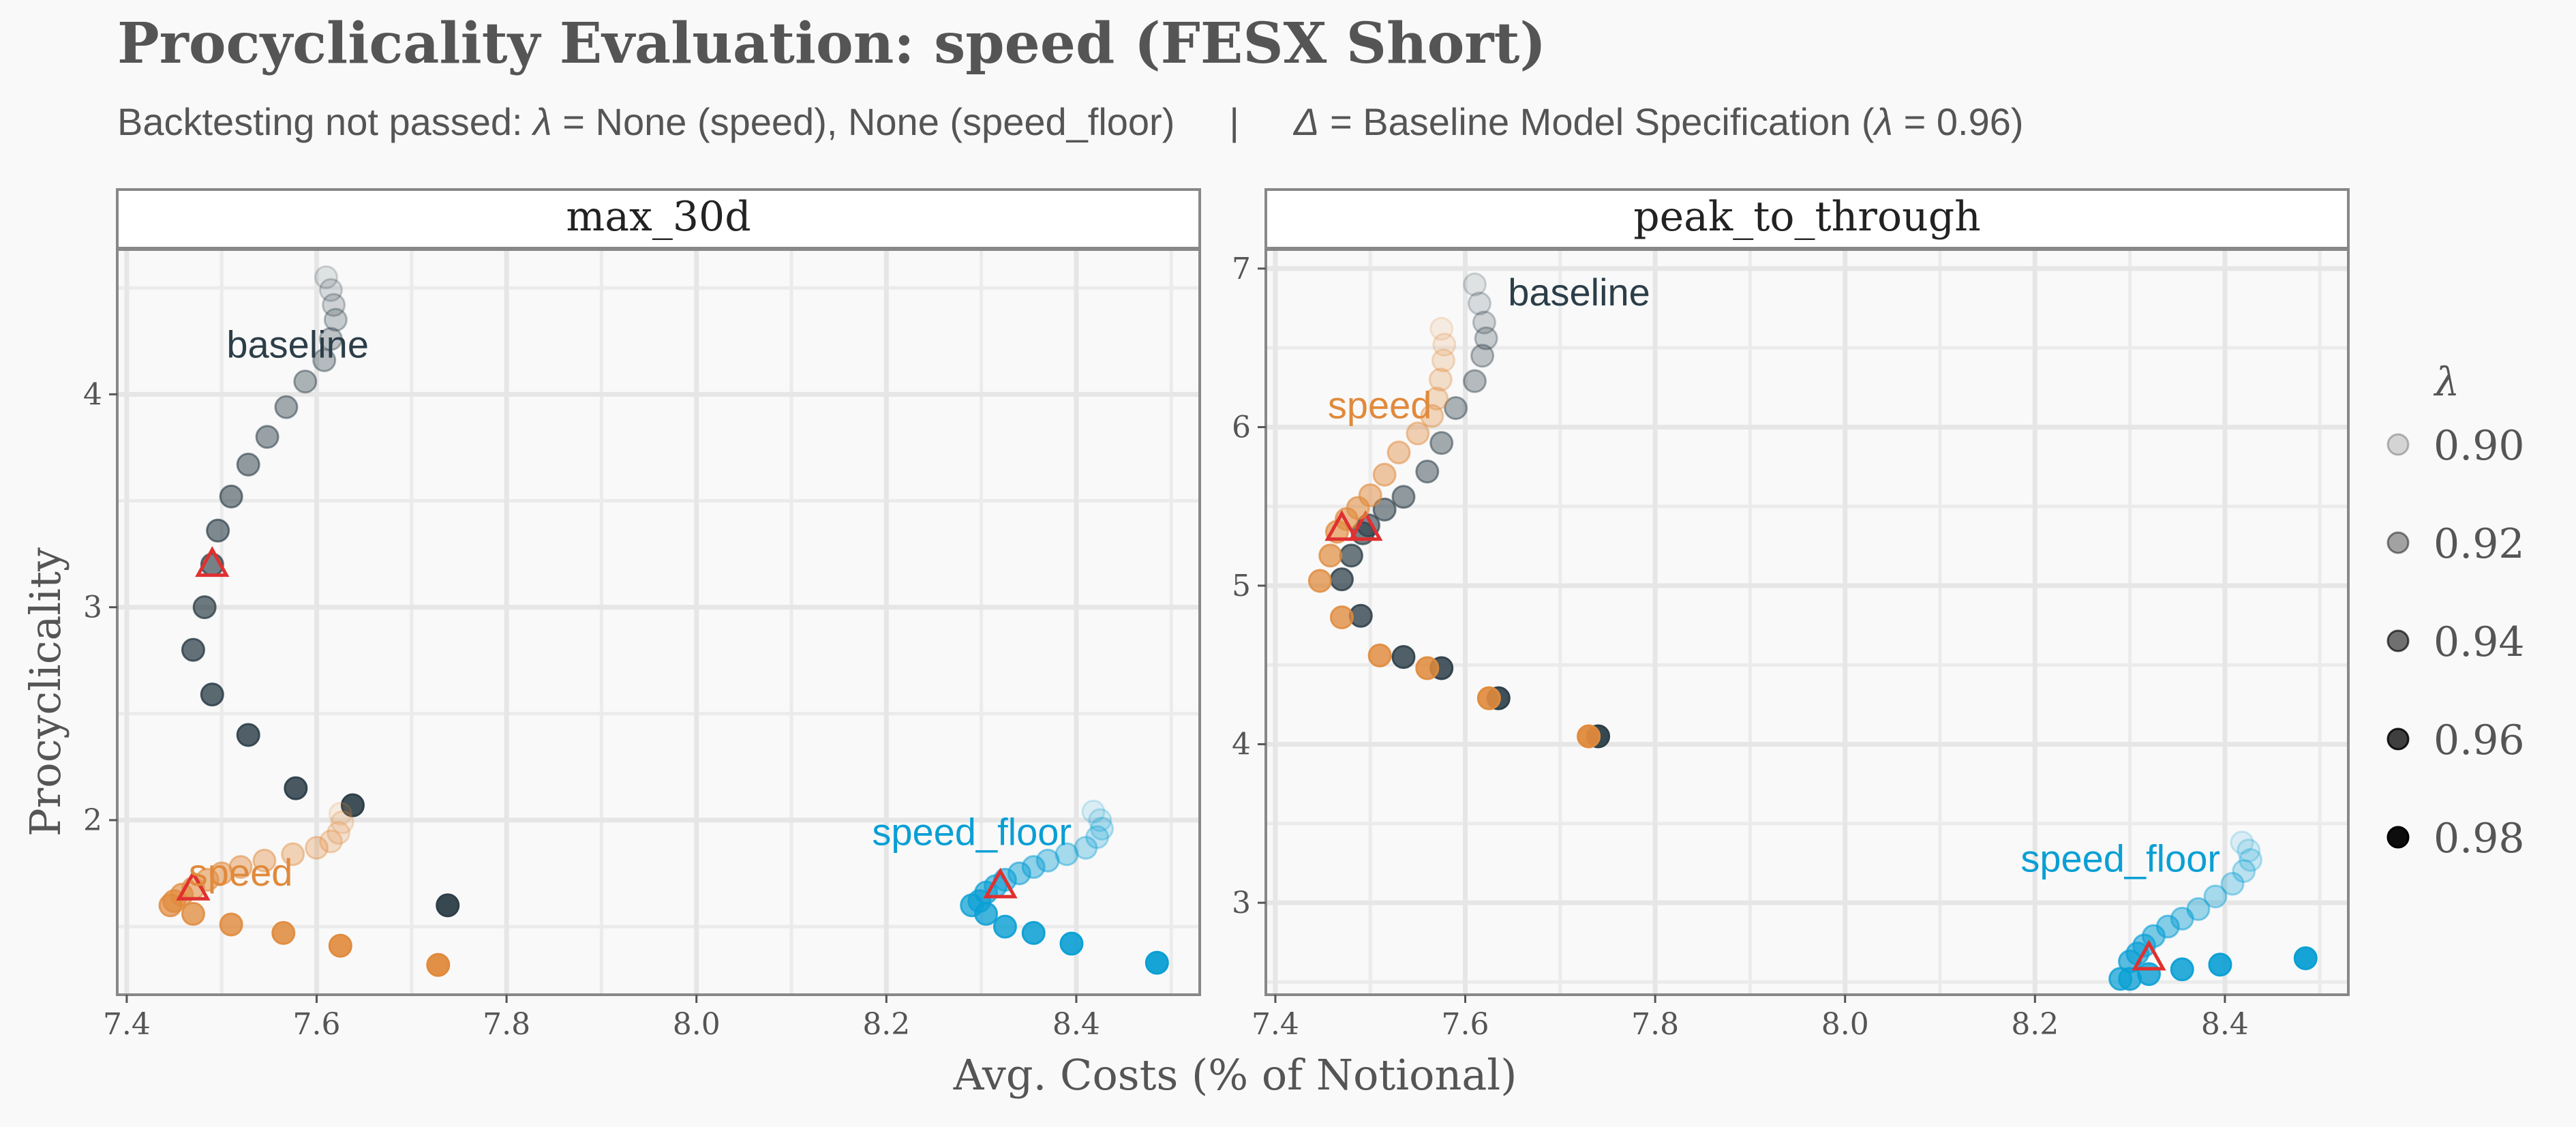  I want to click on legend-label: 0.92, so click(2479, 544).